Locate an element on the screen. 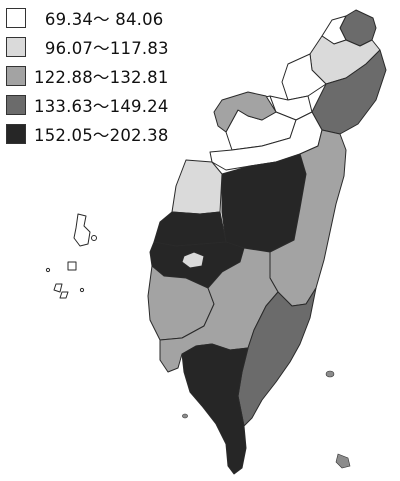  island-liuqiu is located at coordinates (185, 416).